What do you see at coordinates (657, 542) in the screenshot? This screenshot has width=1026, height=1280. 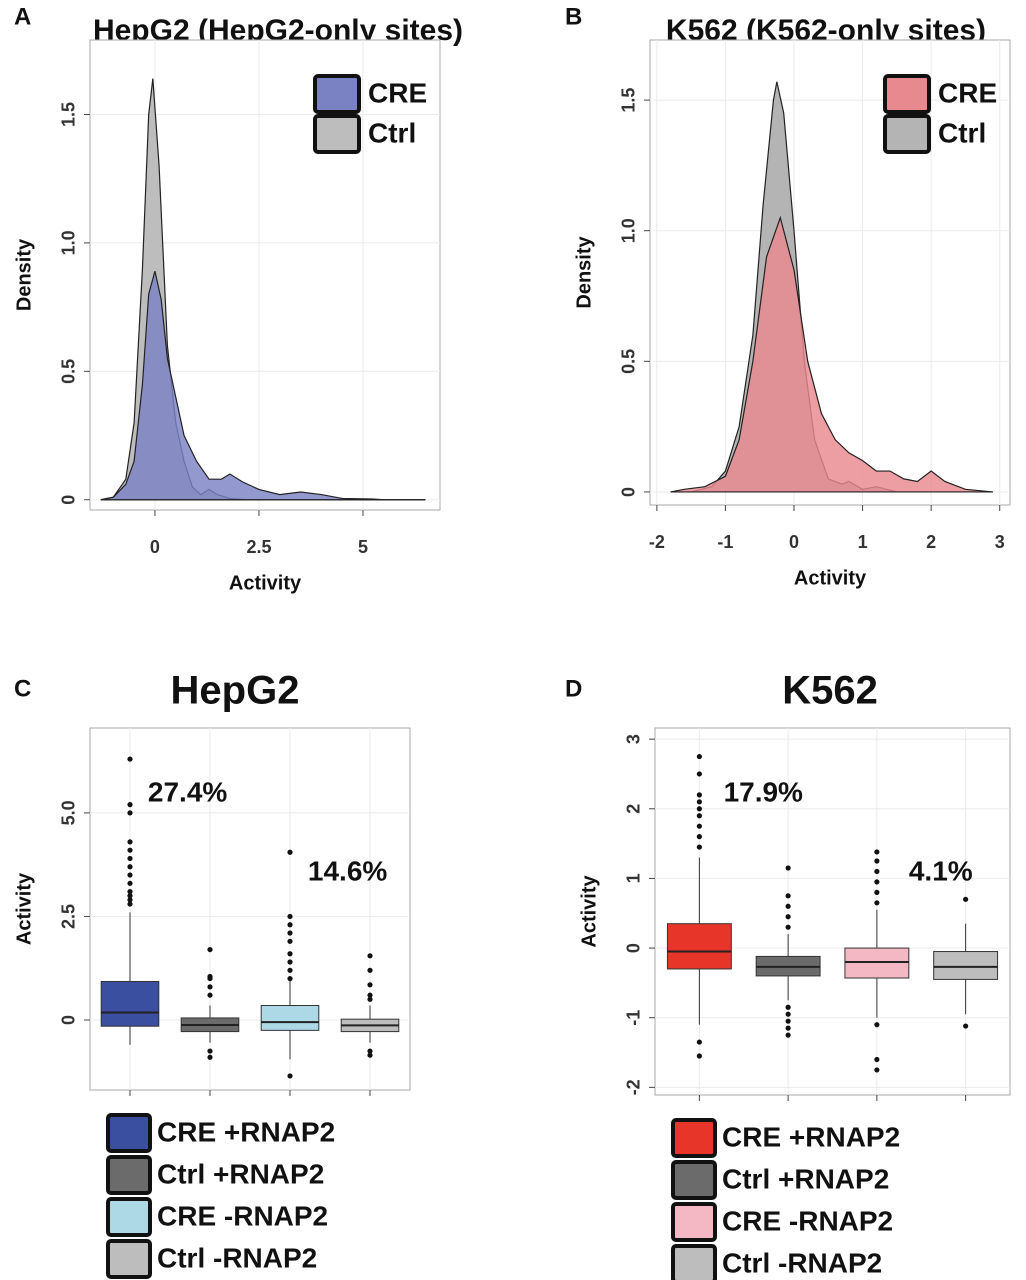 I see `x-tick-label: -2` at bounding box center [657, 542].